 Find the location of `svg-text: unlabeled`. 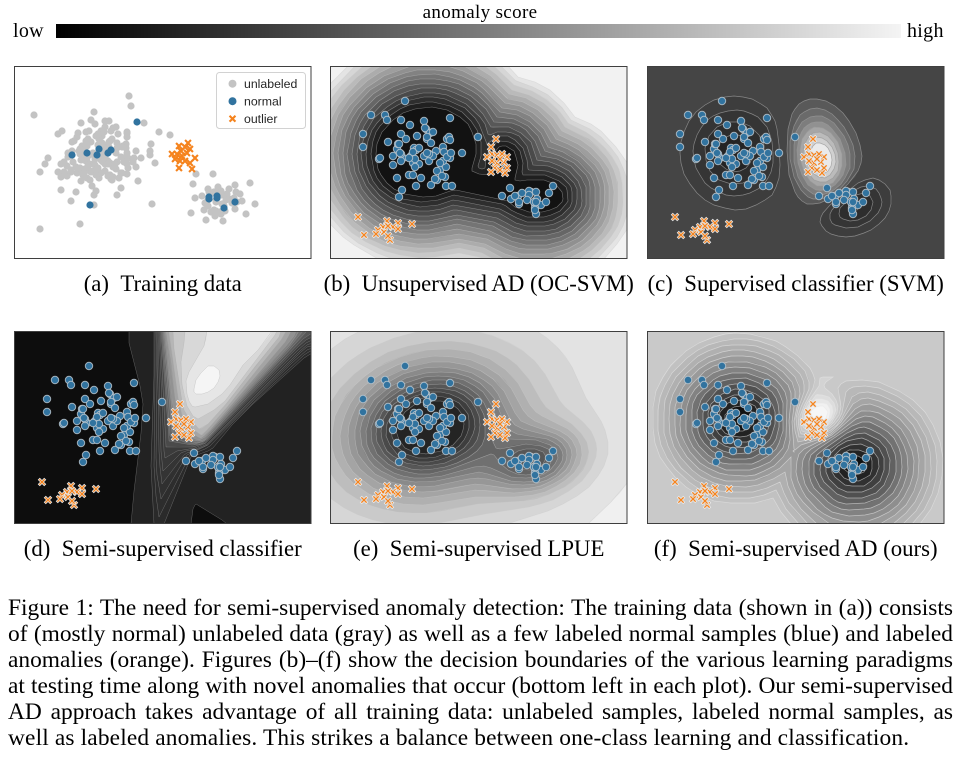

svg-text: unlabeled is located at coordinates (270, 84).